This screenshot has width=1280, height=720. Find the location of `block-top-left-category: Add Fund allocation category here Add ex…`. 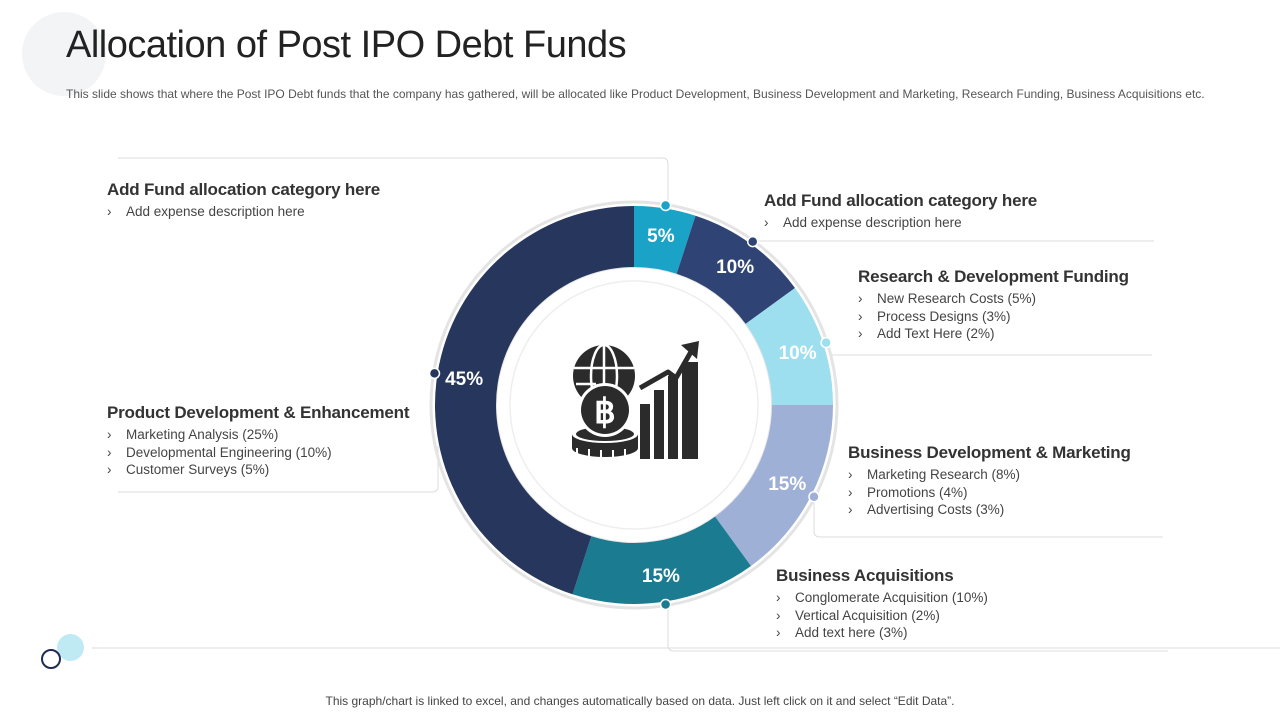

block-top-left-category: Add Fund allocation category here Add ex… is located at coordinates (243, 200).